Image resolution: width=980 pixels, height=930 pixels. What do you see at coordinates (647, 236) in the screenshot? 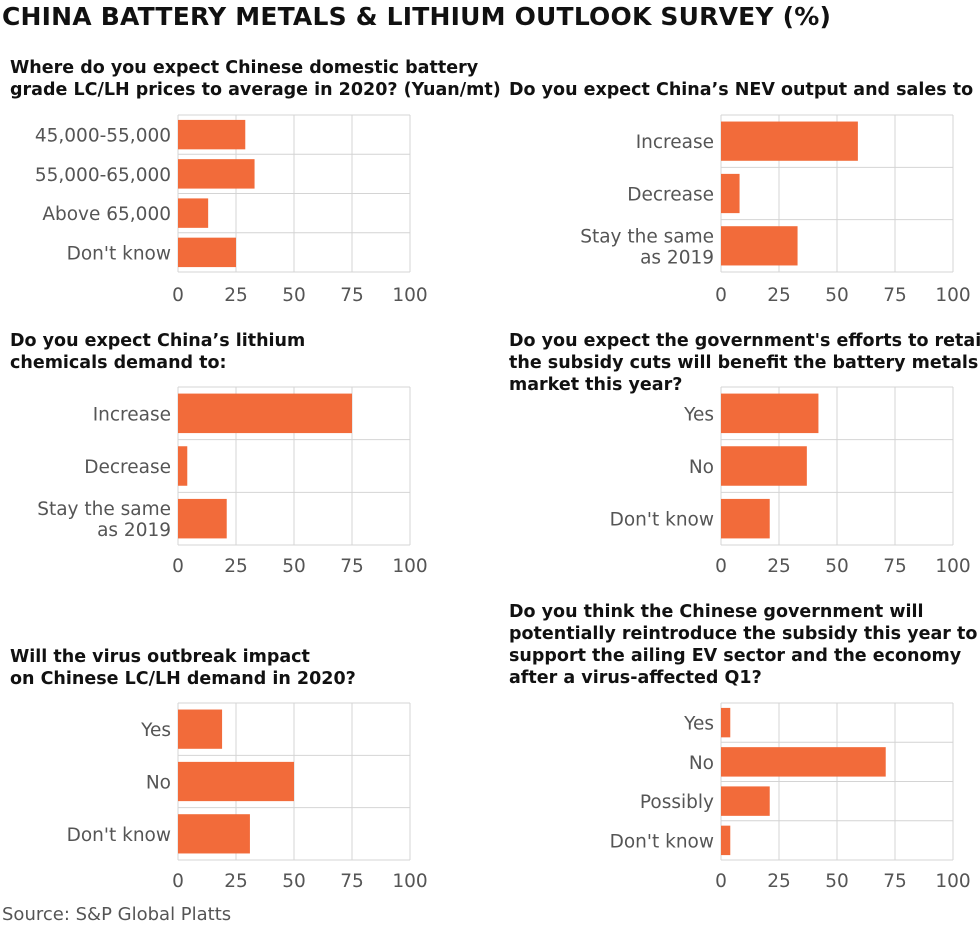
I see `chart-2-category-label: Stay the same` at bounding box center [647, 236].